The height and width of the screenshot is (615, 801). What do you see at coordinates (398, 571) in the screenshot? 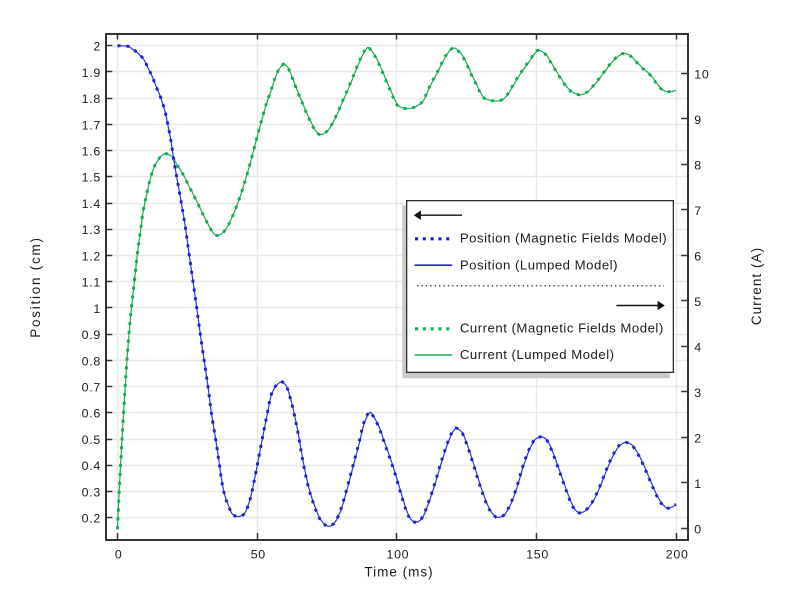
I see `svg-text: Time (ms)` at bounding box center [398, 571].